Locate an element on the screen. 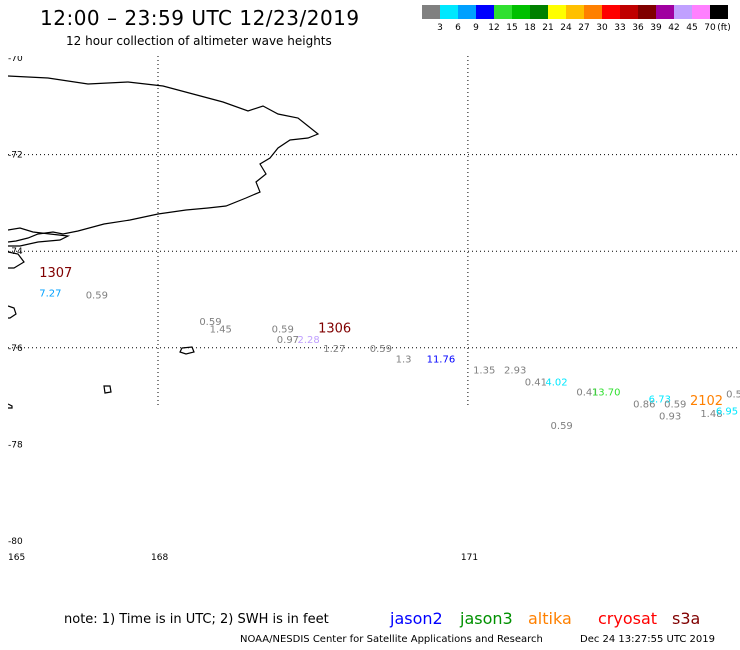 This screenshot has width=740, height=650. wave-height-label: 0.93 is located at coordinates (670, 416).